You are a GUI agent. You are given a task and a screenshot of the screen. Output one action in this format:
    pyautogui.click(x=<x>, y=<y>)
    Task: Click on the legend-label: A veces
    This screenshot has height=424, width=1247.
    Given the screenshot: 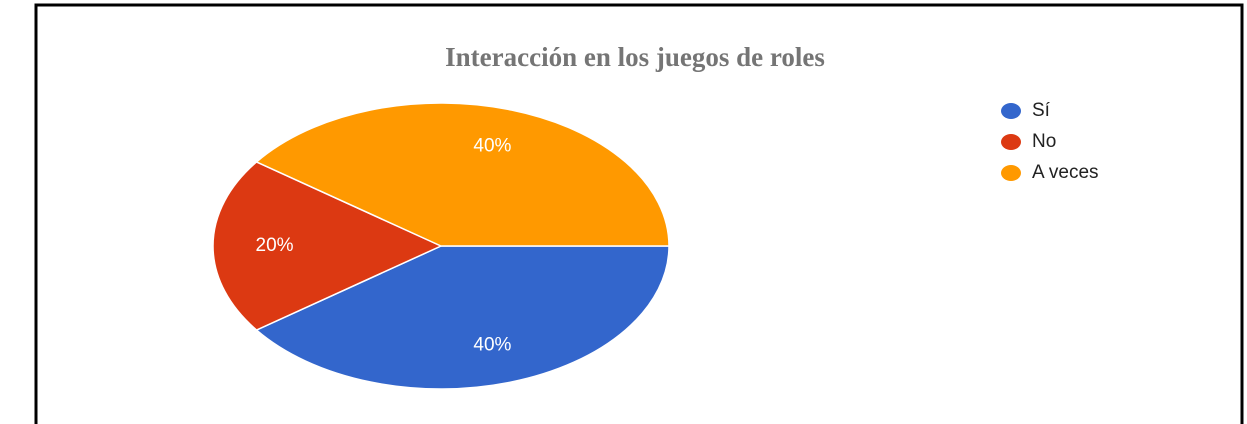 What is the action you would take?
    pyautogui.click(x=1065, y=172)
    